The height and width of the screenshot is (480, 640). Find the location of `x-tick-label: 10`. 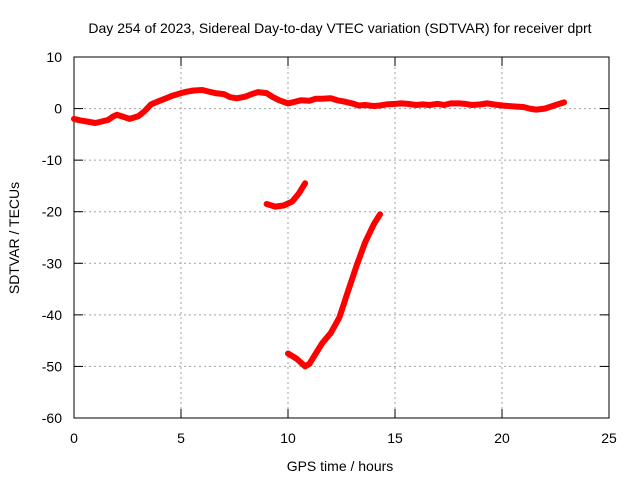

x-tick-label: 10 is located at coordinates (288, 438).